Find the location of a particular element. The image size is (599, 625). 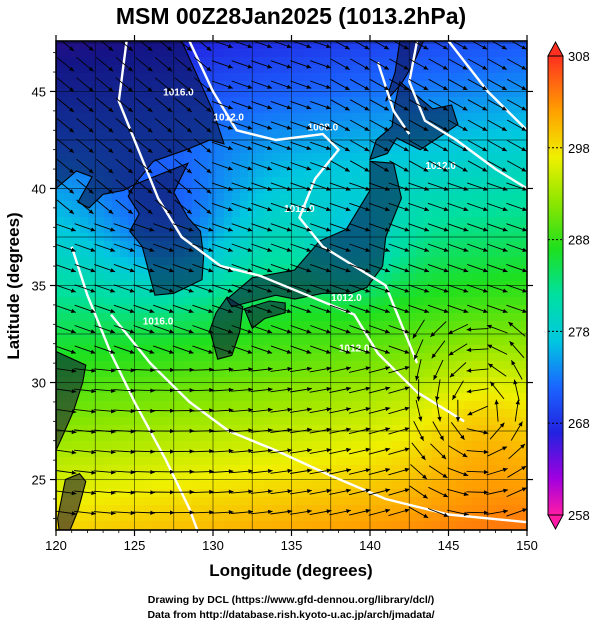

x-tick-label: 140 is located at coordinates (370, 545).